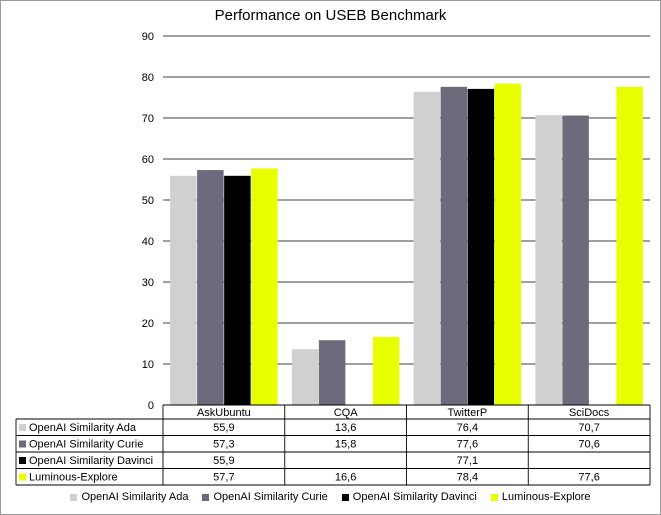 This screenshot has width=661, height=515. Describe the element at coordinates (148, 242) in the screenshot. I see `y-tick-label: 40` at that location.